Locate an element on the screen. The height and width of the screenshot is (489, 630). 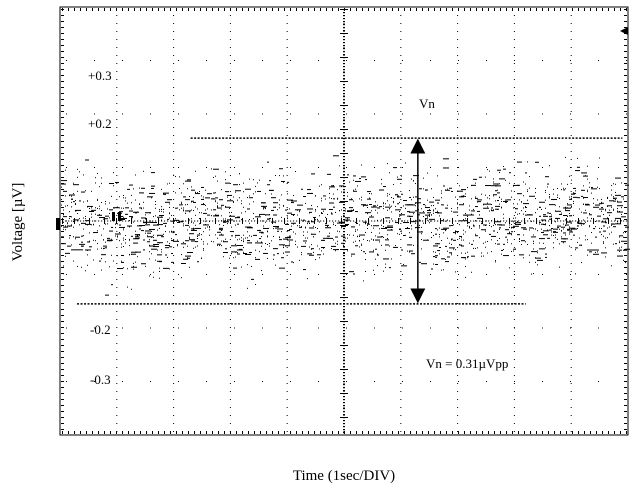
x-axis-title: Time (1sec/DIV) is located at coordinates (344, 476).